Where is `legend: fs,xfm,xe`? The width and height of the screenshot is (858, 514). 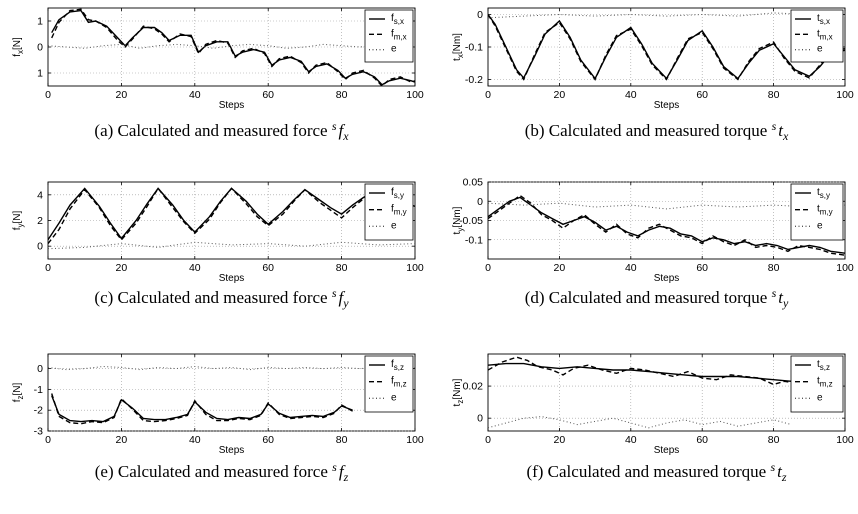 legend: fs,xfm,xe is located at coordinates (389, 36).